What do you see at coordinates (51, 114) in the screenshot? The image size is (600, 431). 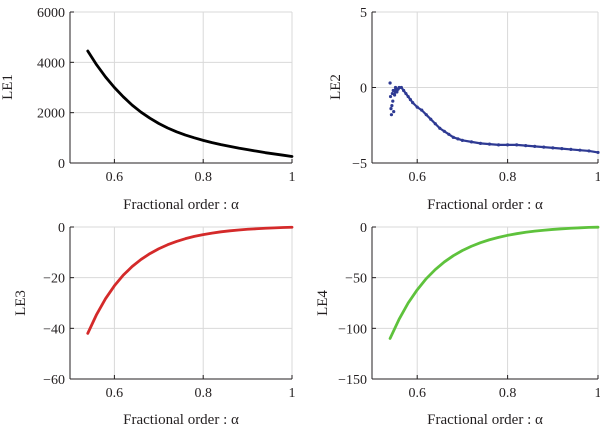 I see `y-tick-label: 2000` at bounding box center [51, 114].